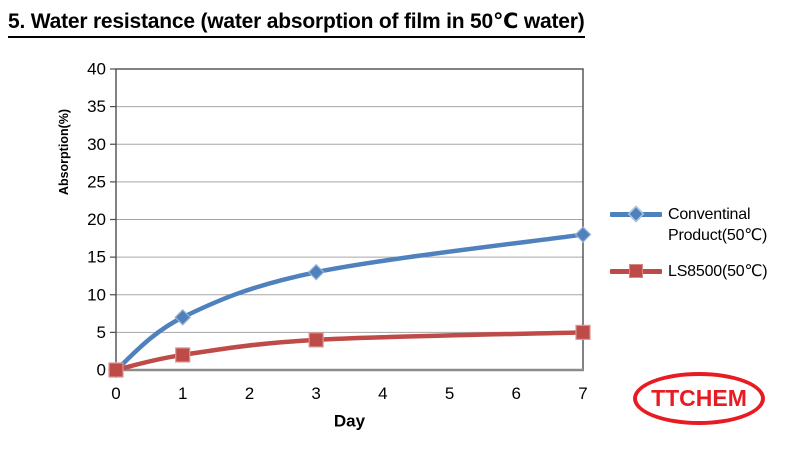 The image size is (800, 453). Describe the element at coordinates (96, 257) in the screenshot. I see `y-tick-label: 15` at that location.